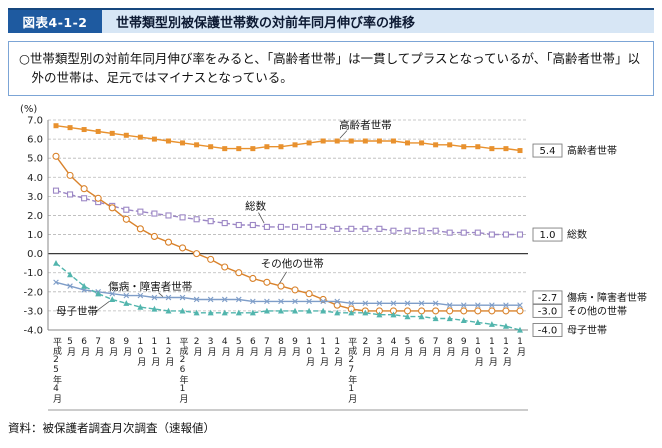 This screenshot has width=662, height=448. I want to click on end-value-label: -4.0, so click(548, 330).